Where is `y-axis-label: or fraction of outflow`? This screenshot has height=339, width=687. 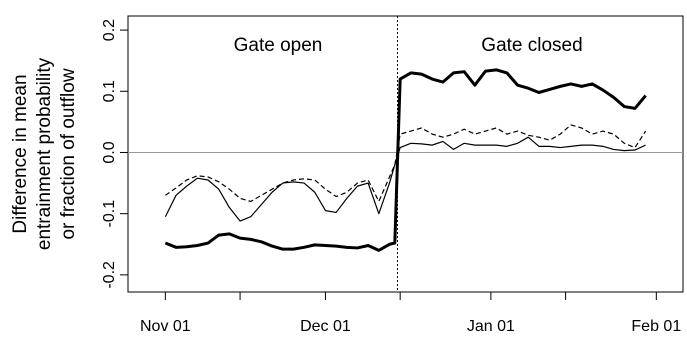 y-axis-label: or fraction of outflow is located at coordinates (68, 153).